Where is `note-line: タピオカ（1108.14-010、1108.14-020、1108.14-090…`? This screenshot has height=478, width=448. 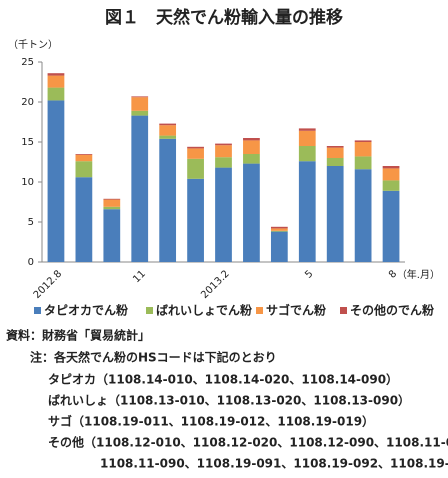 note-line: タピオカ（1108.14-010、1108.14-020、1108.14-090… is located at coordinates (223, 379).